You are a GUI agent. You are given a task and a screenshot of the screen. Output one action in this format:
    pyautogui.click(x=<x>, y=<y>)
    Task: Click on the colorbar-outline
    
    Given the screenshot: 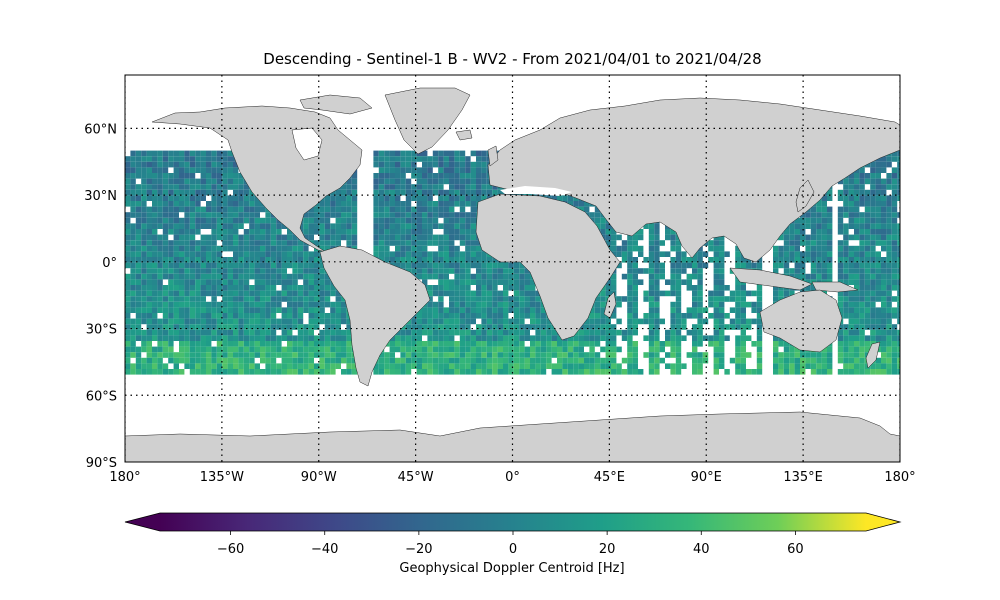 What is the action you would take?
    pyautogui.click(x=513, y=522)
    